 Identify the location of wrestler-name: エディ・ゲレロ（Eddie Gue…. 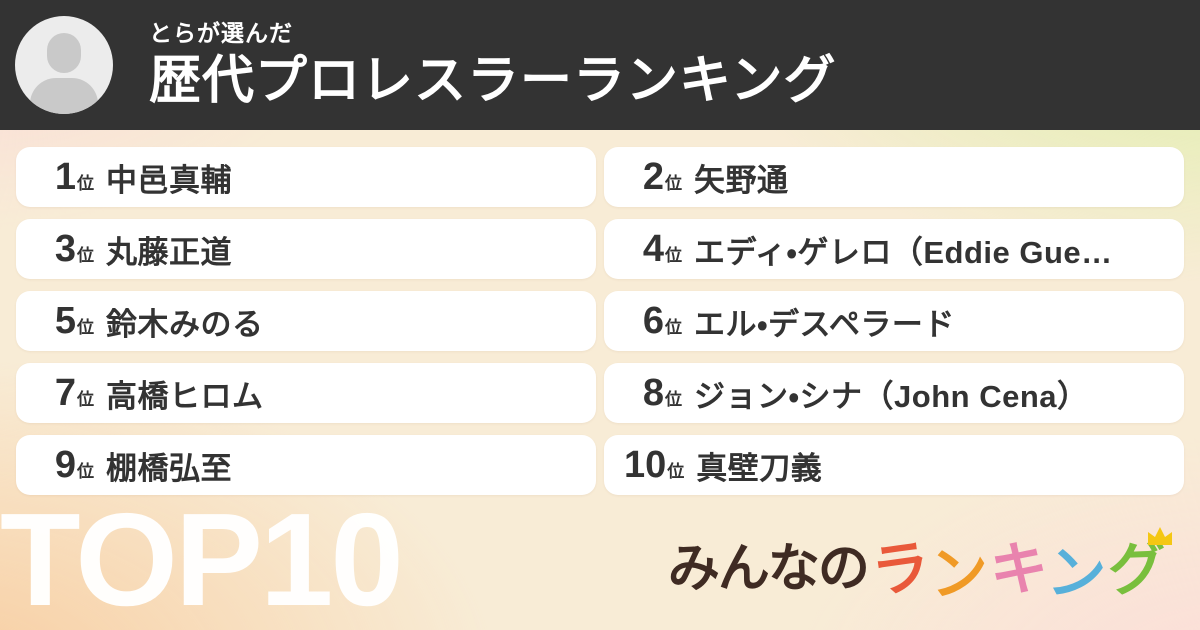
(903, 252).